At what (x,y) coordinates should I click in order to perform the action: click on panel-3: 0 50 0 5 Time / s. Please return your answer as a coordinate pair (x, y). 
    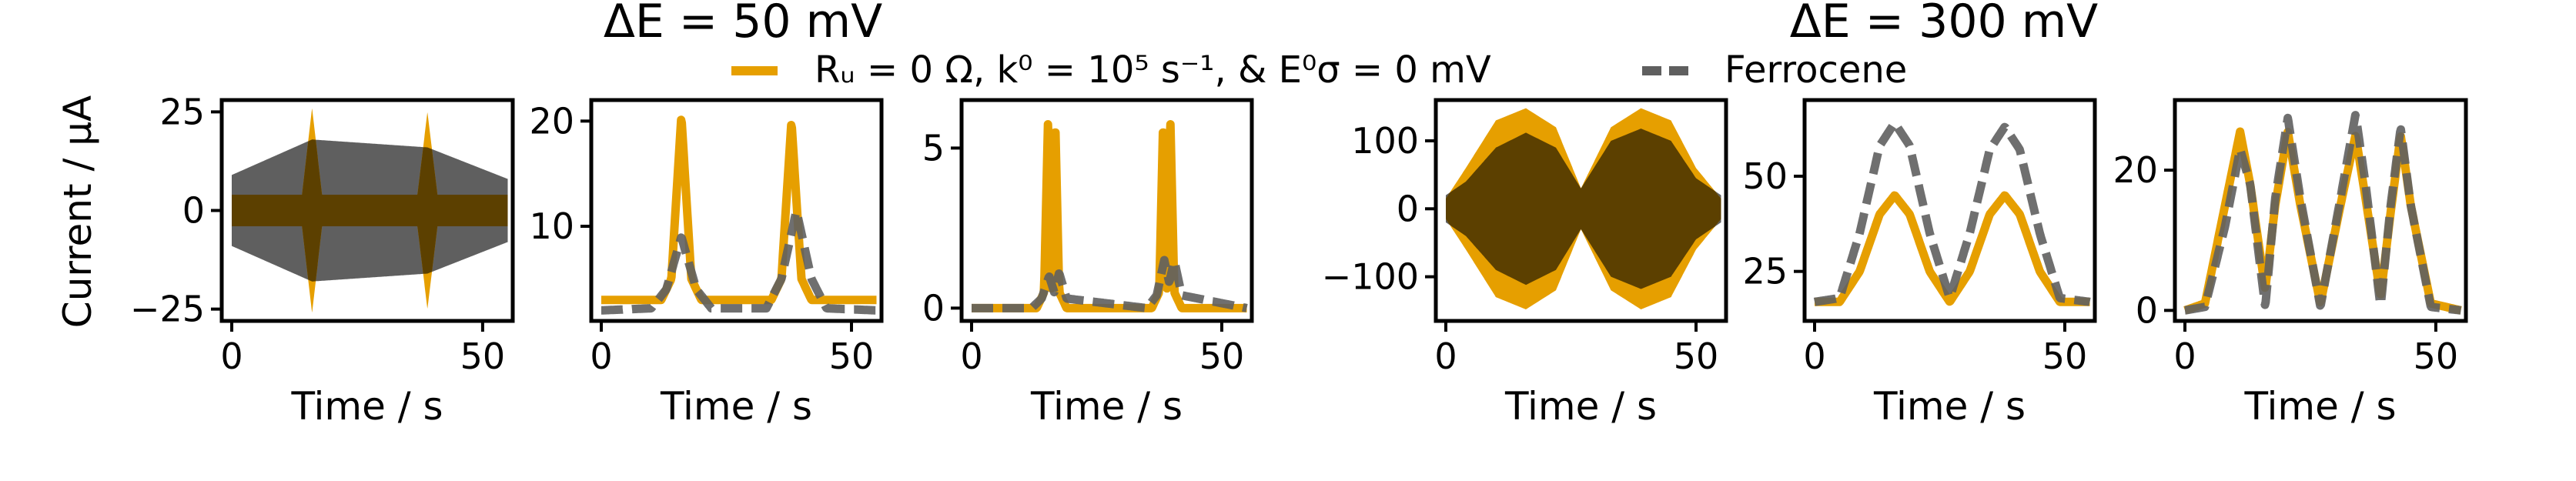
    Looking at the image, I should click on (1088, 263).